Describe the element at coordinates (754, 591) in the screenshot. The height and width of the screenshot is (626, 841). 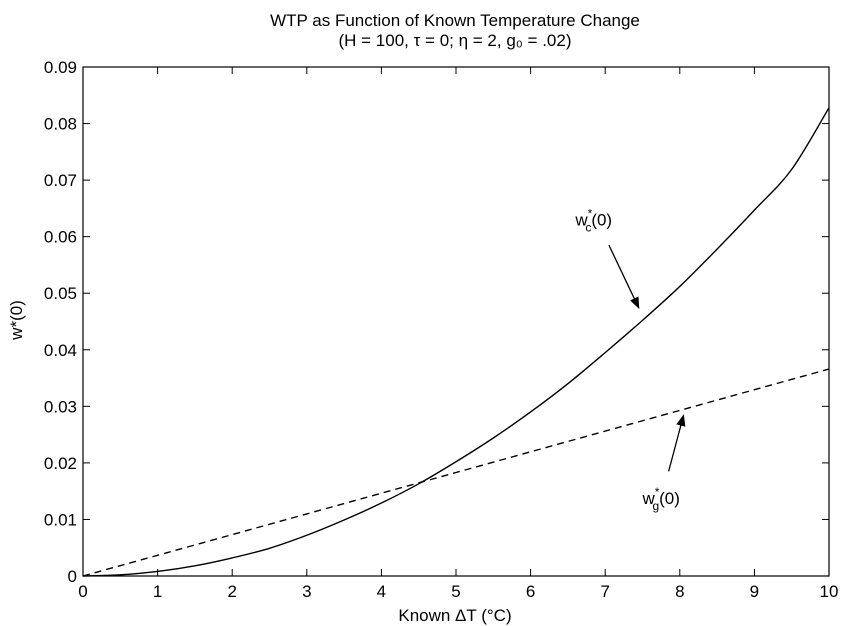
I see `x-tick-label: 9` at that location.